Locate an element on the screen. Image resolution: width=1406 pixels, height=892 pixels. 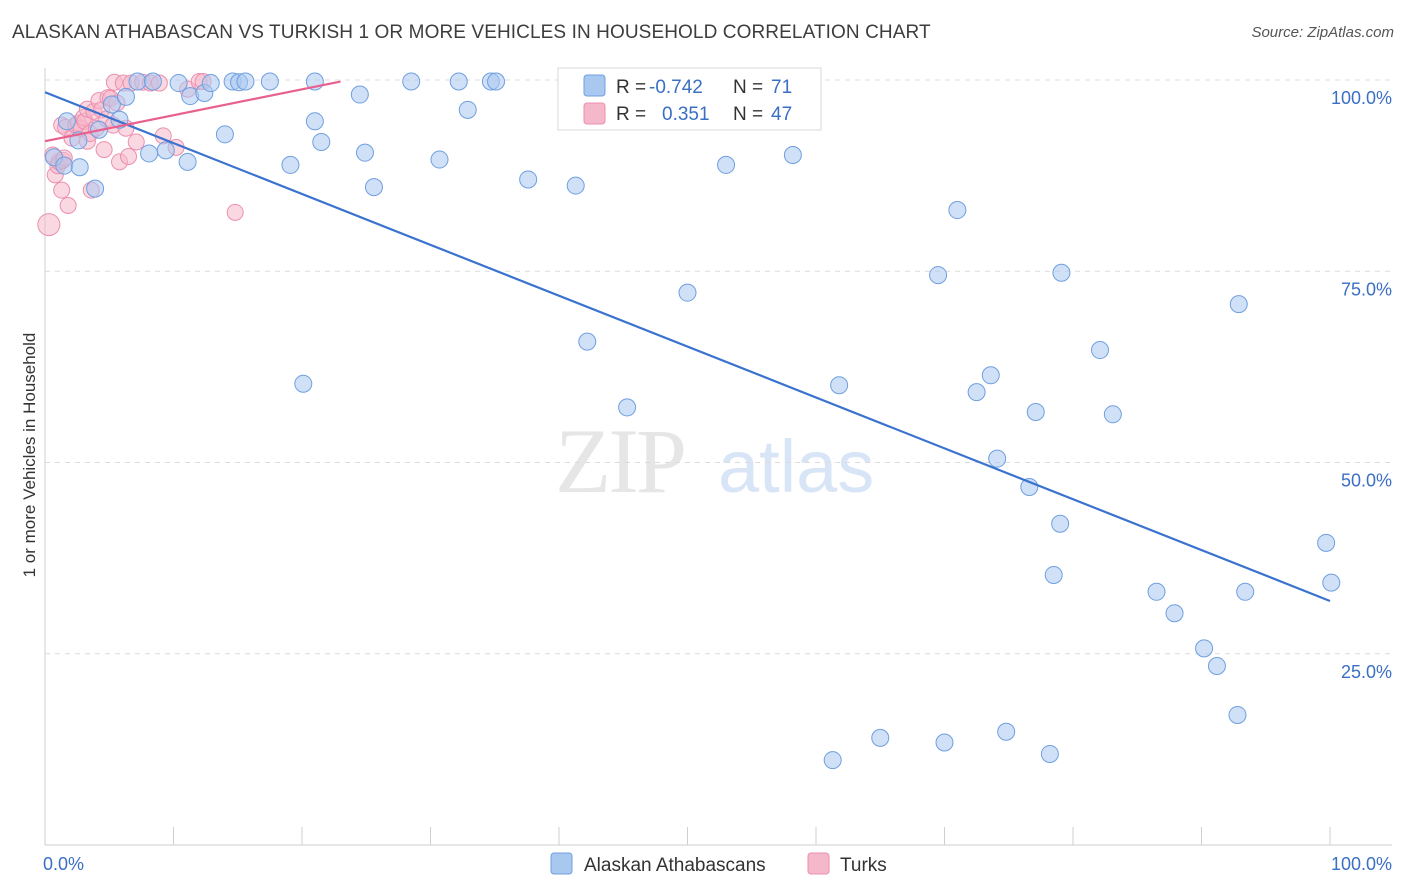
y-tick-label: 50.0% is located at coordinates (1366, 481).